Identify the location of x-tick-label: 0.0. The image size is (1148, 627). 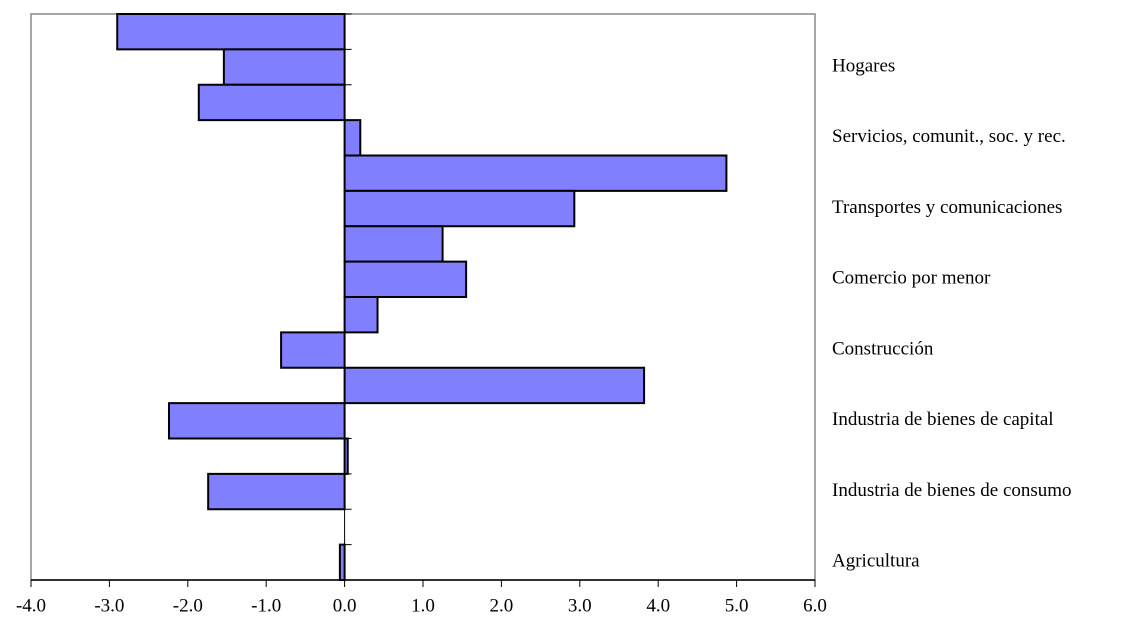
(345, 605).